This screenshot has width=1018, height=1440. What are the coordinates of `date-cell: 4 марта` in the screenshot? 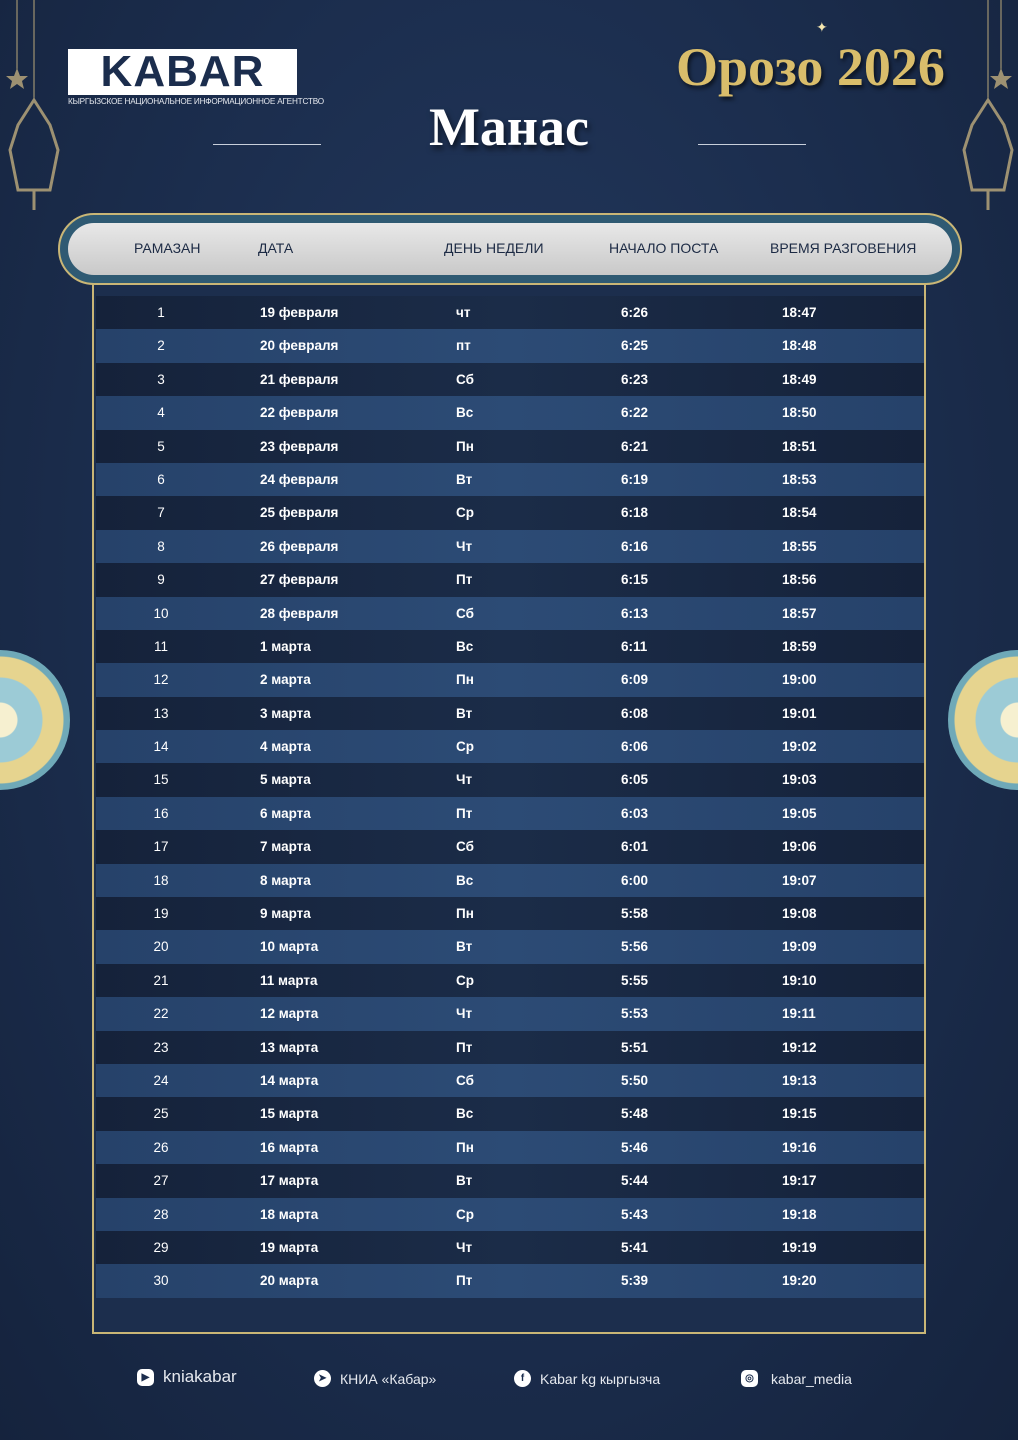 It's located at (285, 747).